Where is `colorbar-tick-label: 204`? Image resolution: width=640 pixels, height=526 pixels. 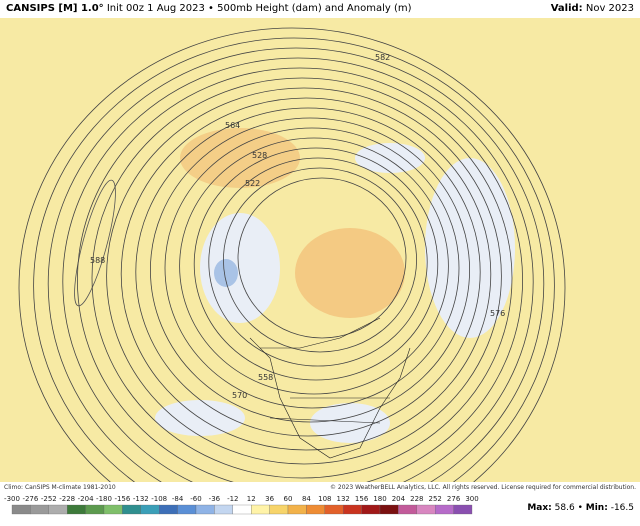
colorbar-tick-label: 204 is located at coordinates (399, 499).